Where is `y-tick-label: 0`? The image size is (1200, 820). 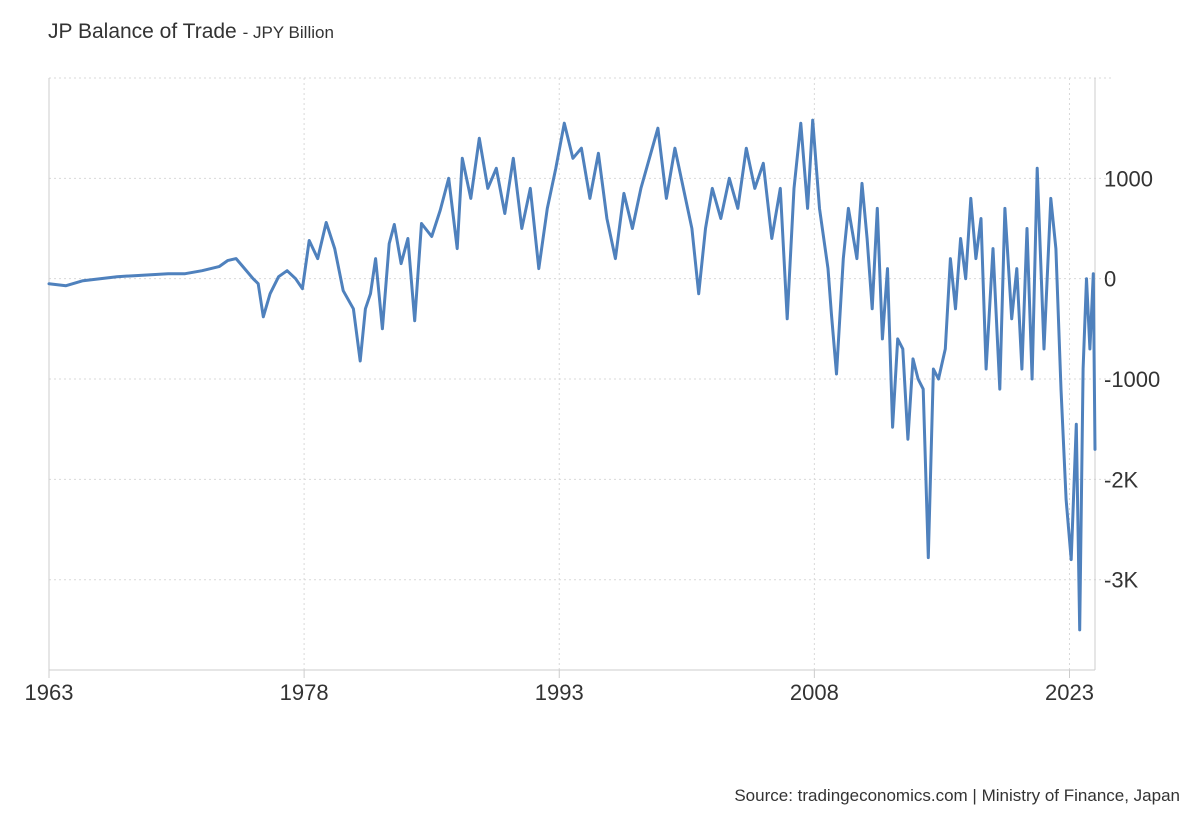
y-tick-label: 0 is located at coordinates (1110, 279).